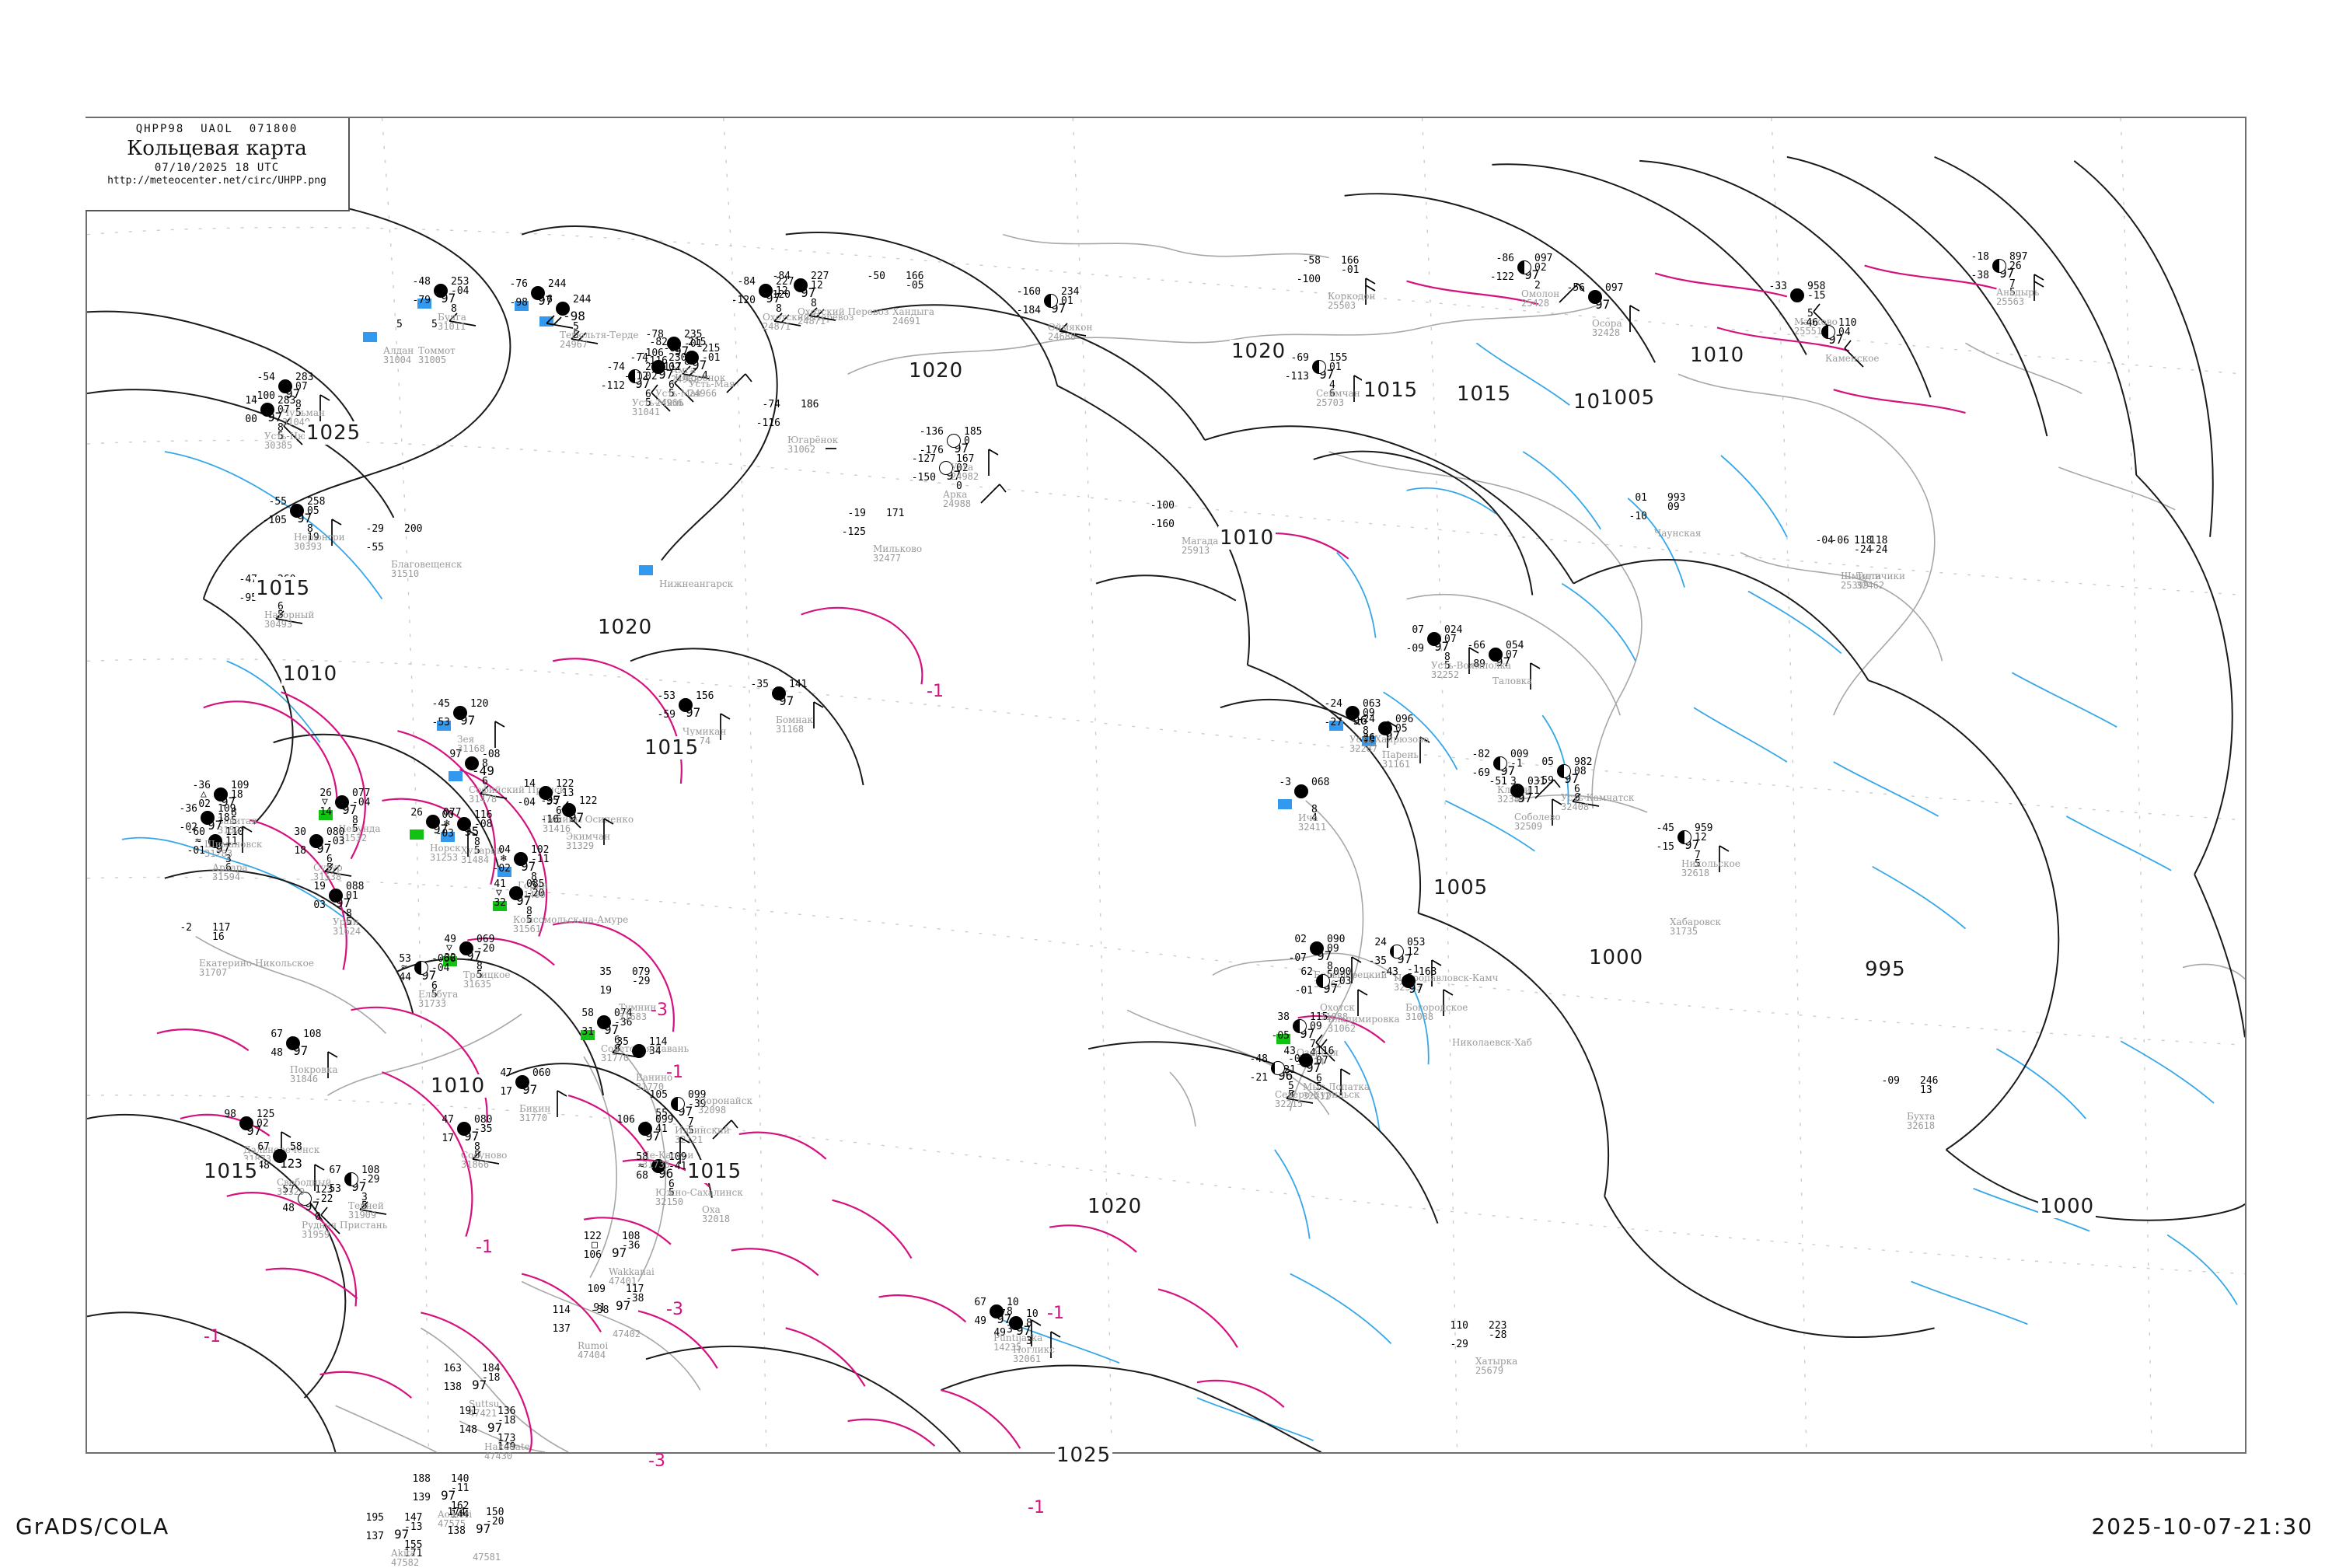  What do you see at coordinates (1515, 645) in the screenshot?
I see `station-mslp: 054` at bounding box center [1515, 645].